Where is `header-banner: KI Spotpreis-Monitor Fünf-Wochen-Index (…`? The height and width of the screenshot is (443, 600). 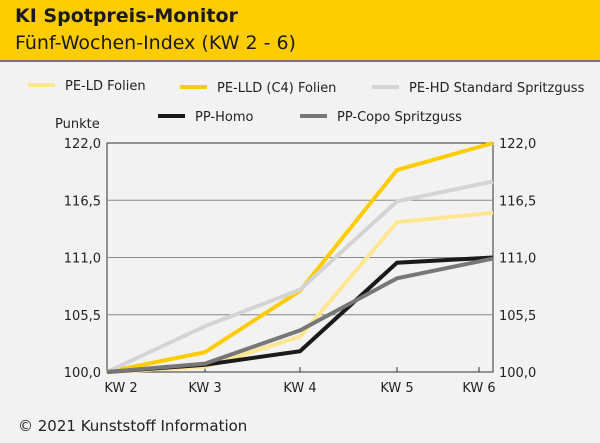
header-banner: KI Spotpreis-Monitor Fünf-Wochen-Index (… is located at coordinates (300, 31).